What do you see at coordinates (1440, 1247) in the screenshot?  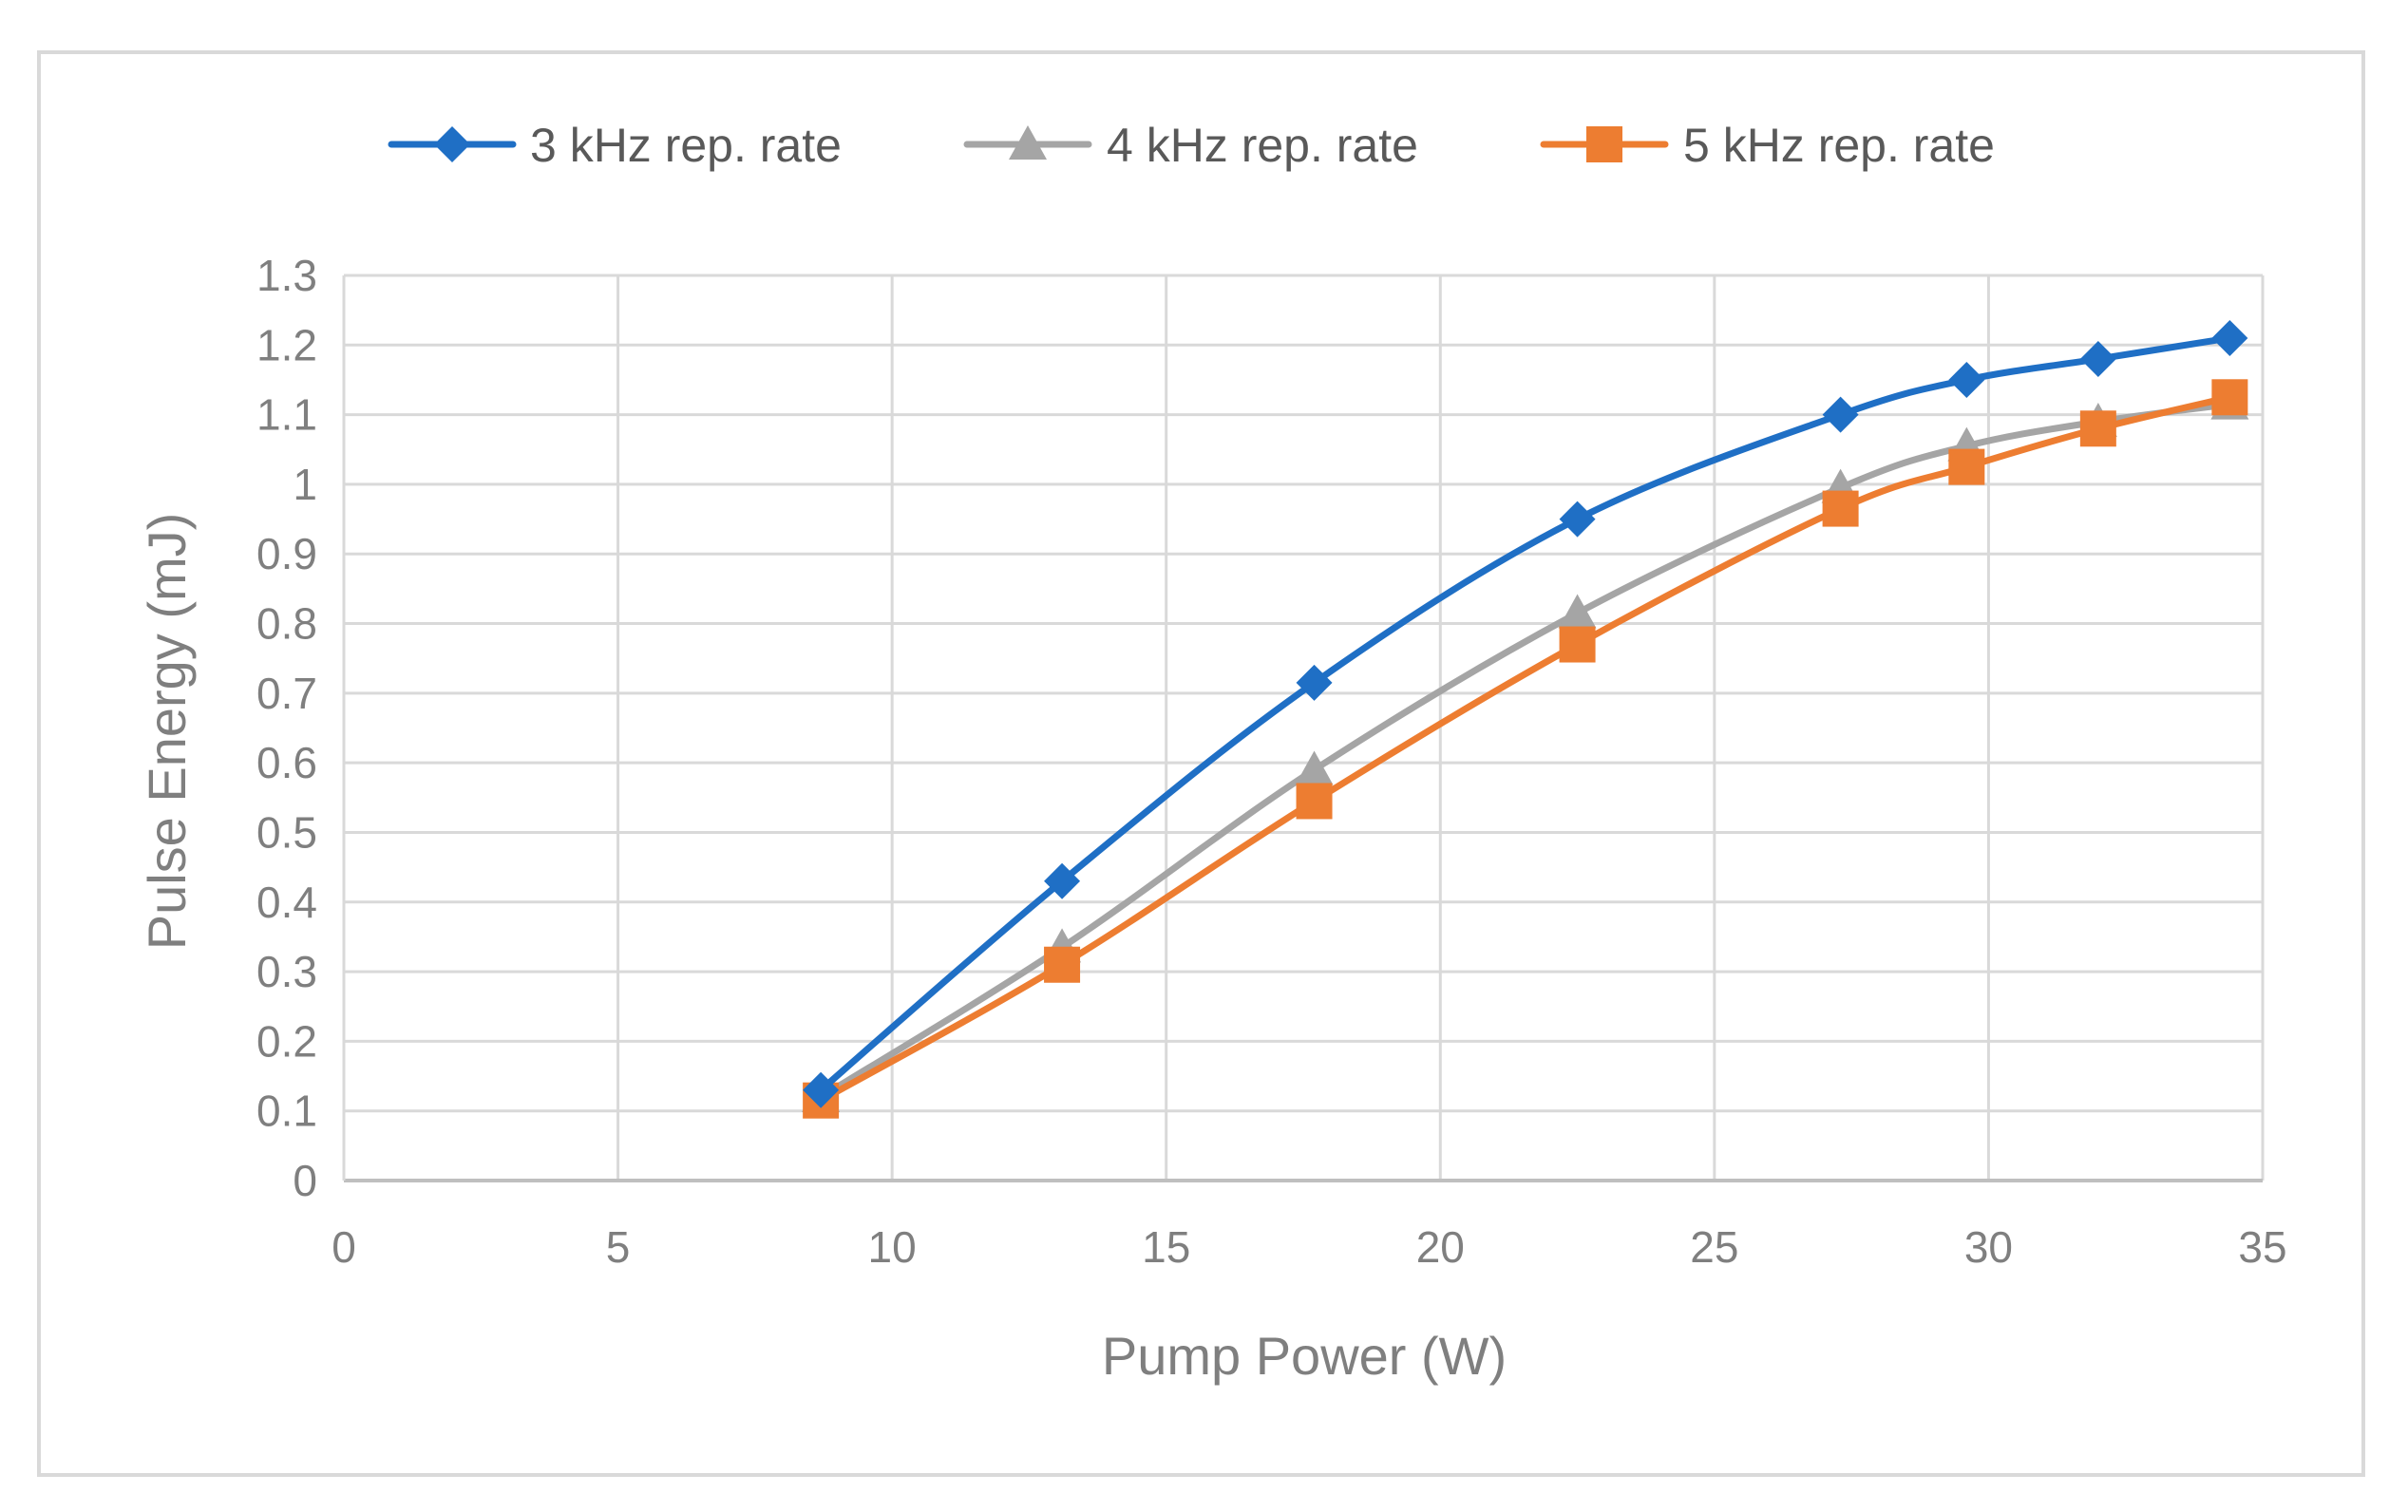 I see `x-tick-label: 20` at bounding box center [1440, 1247].